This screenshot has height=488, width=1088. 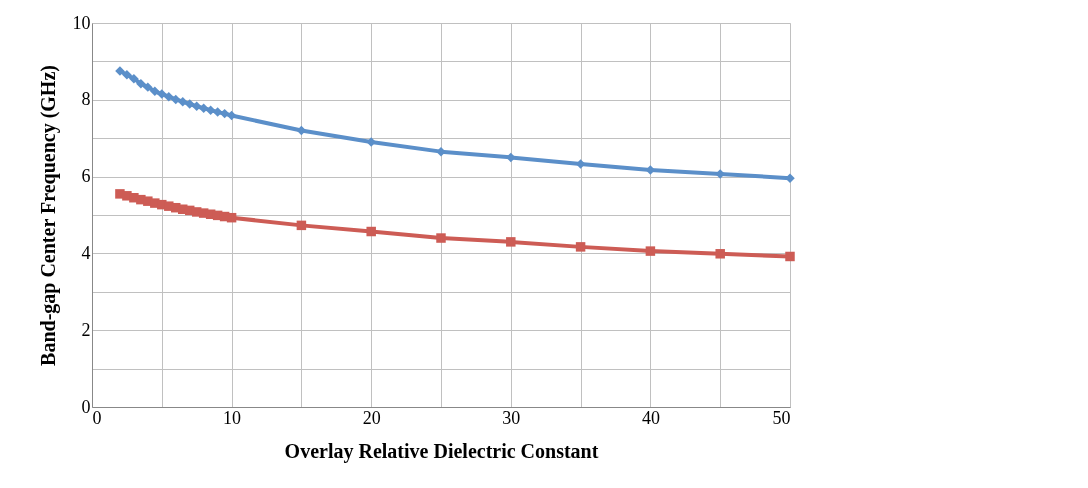 What do you see at coordinates (371, 417) in the screenshot?
I see `x-tick-label: 20` at bounding box center [371, 417].